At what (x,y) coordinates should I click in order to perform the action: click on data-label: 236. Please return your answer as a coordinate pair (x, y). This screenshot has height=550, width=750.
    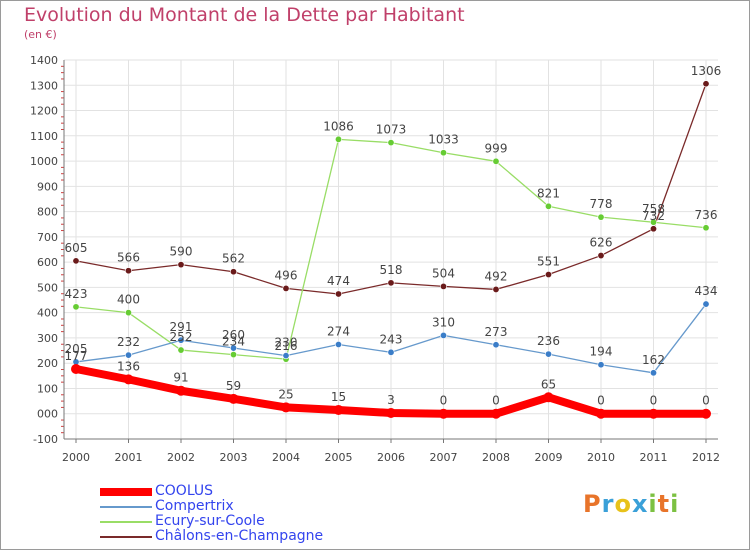
    Looking at the image, I should click on (548, 341).